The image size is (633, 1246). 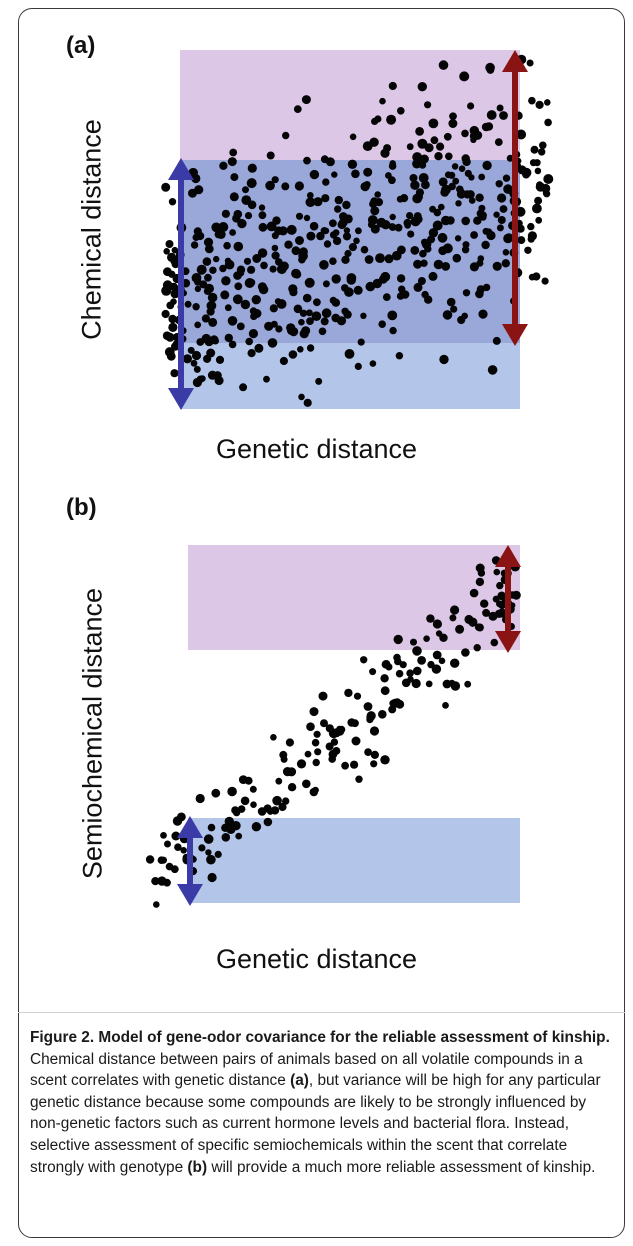 I want to click on panel-b-ylabel: Semiochemical distance, so click(x=92, y=733).